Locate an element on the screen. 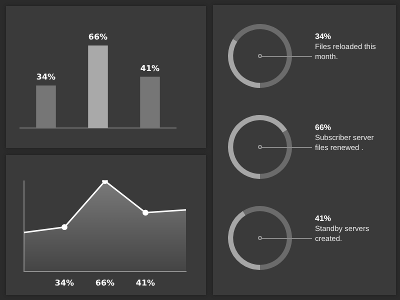  text: 41% is located at coordinates (323, 219).